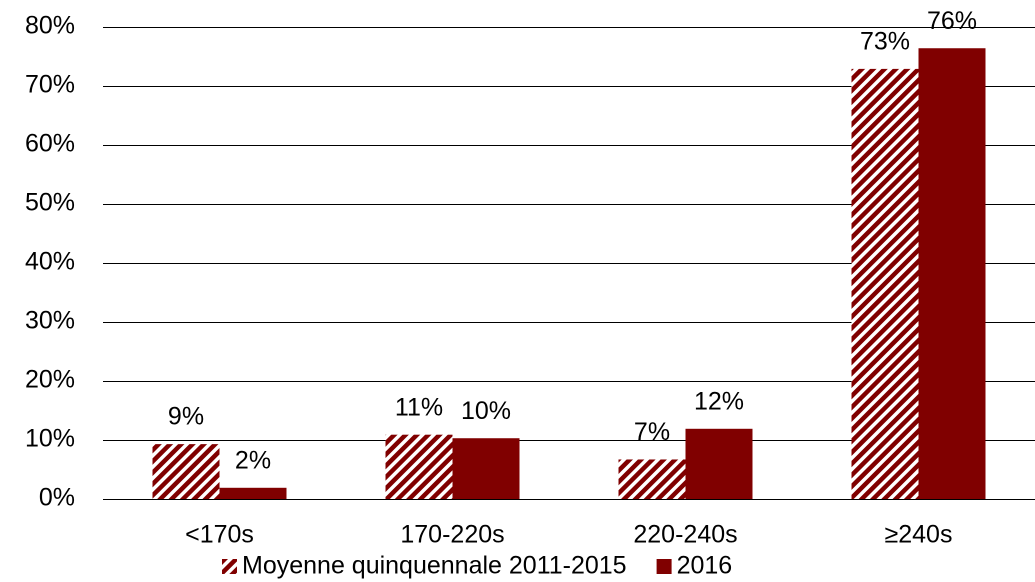 The image size is (1035, 582). What do you see at coordinates (219, 535) in the screenshot?
I see `x-tick-label: <170s` at bounding box center [219, 535].